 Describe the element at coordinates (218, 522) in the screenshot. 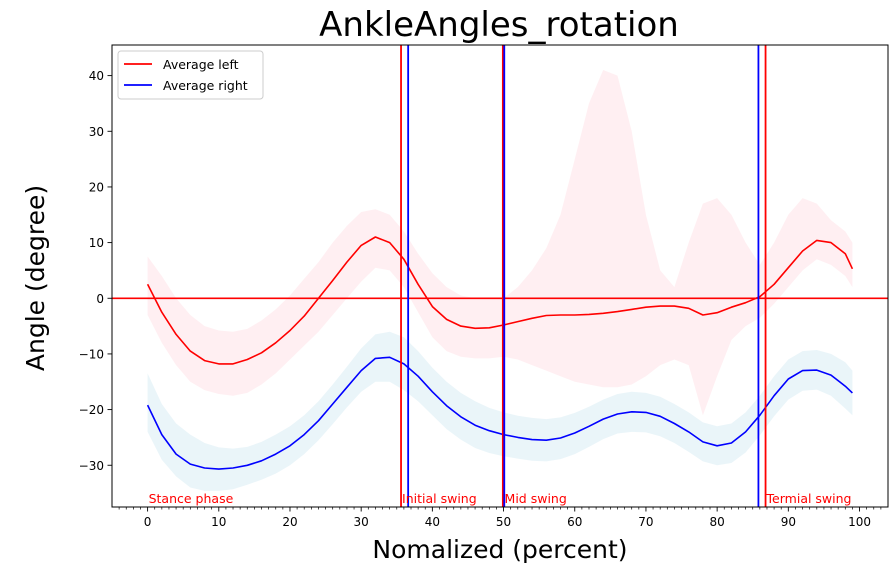

I see `x-tick-label: 10` at that location.